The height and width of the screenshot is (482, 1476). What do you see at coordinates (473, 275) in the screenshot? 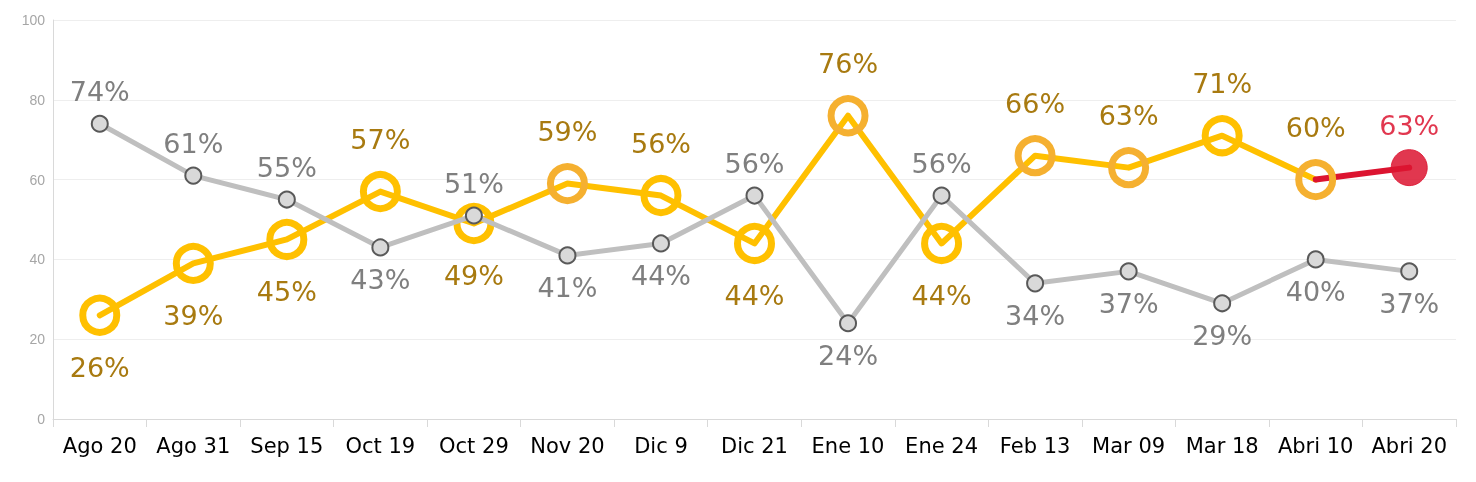
I see `data-label: 49%` at bounding box center [473, 275].